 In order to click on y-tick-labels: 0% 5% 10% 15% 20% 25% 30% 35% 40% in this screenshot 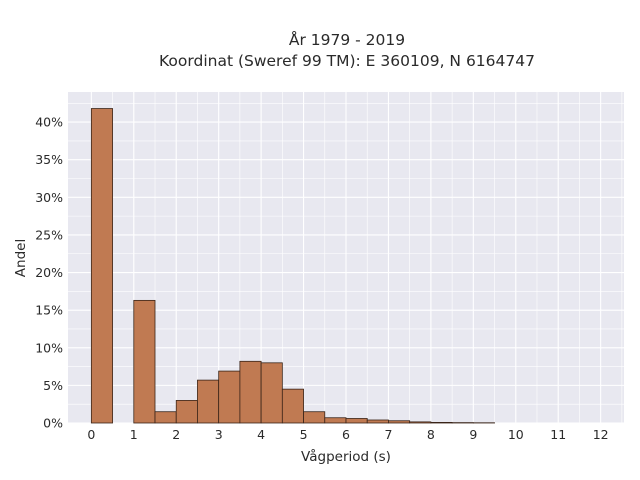, I will do `click(49, 273)`.